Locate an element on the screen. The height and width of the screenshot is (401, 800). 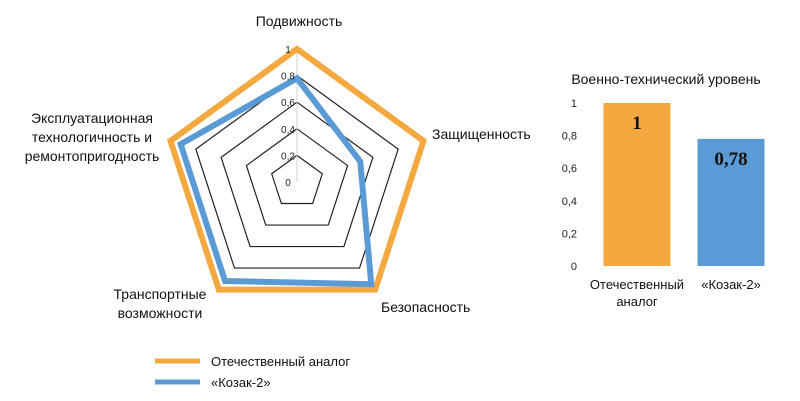
radar-tick-label: 0,4 is located at coordinates (288, 130).